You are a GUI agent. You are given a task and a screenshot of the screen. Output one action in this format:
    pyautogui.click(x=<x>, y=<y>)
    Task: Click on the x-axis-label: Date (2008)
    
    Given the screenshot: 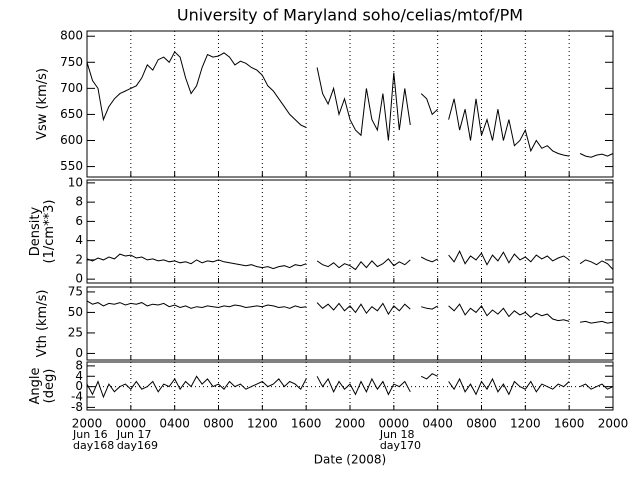 What is the action you would take?
    pyautogui.click(x=350, y=460)
    